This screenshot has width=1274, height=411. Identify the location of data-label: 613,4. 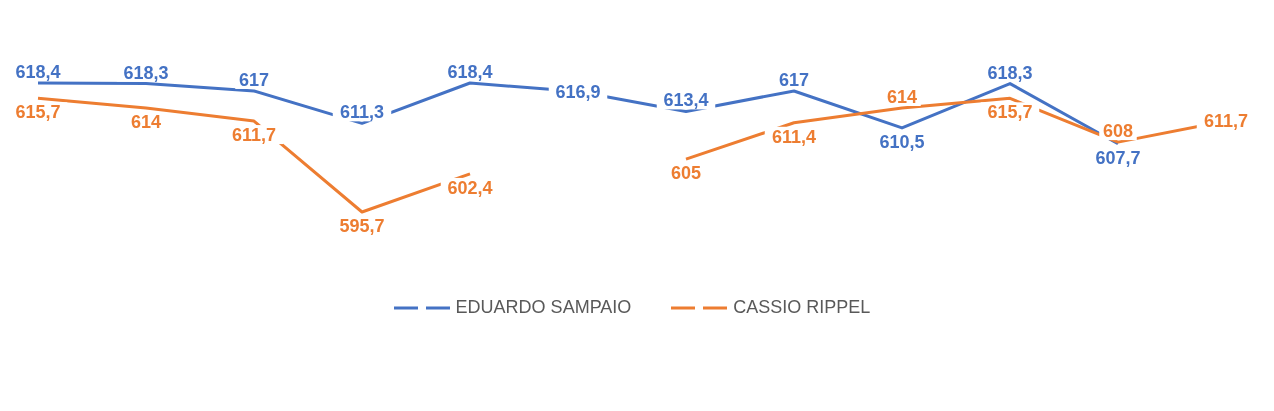
(686, 100).